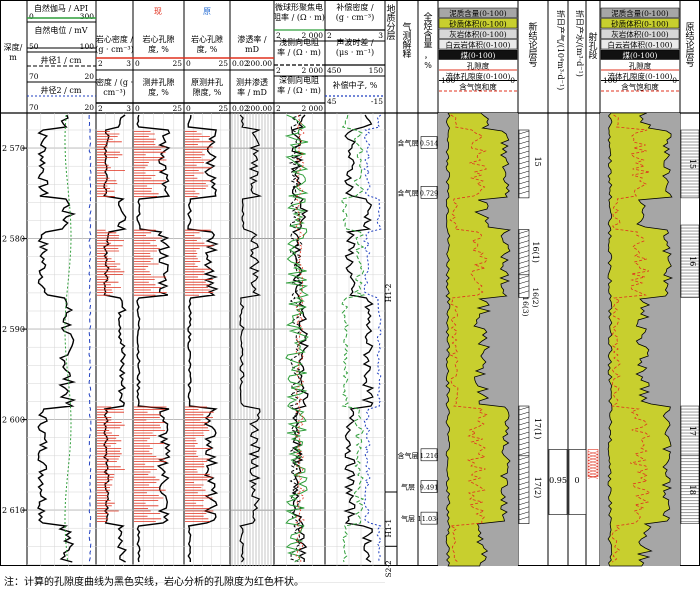  I want to click on log-porosity-curve, so click(153, 338).